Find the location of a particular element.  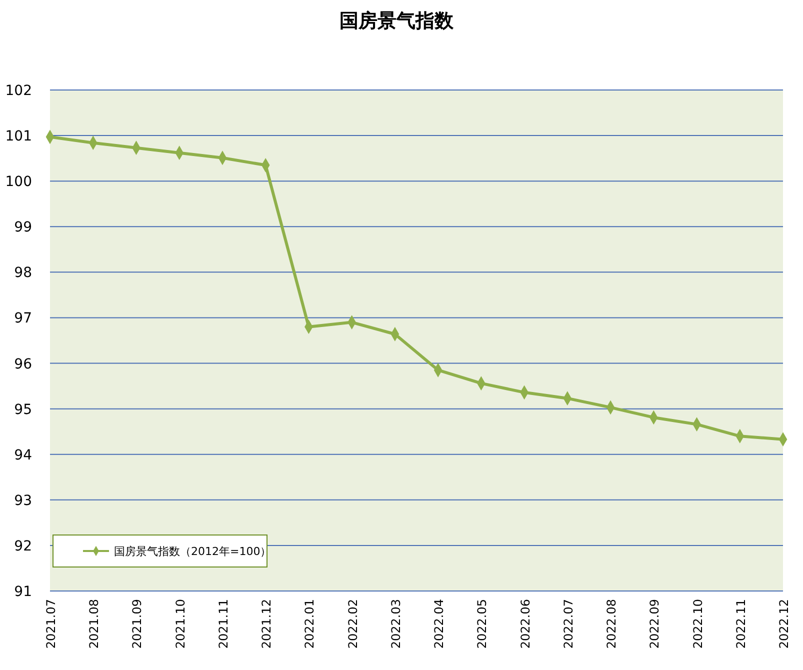

x-tick-label: 2022.12 is located at coordinates (784, 624).